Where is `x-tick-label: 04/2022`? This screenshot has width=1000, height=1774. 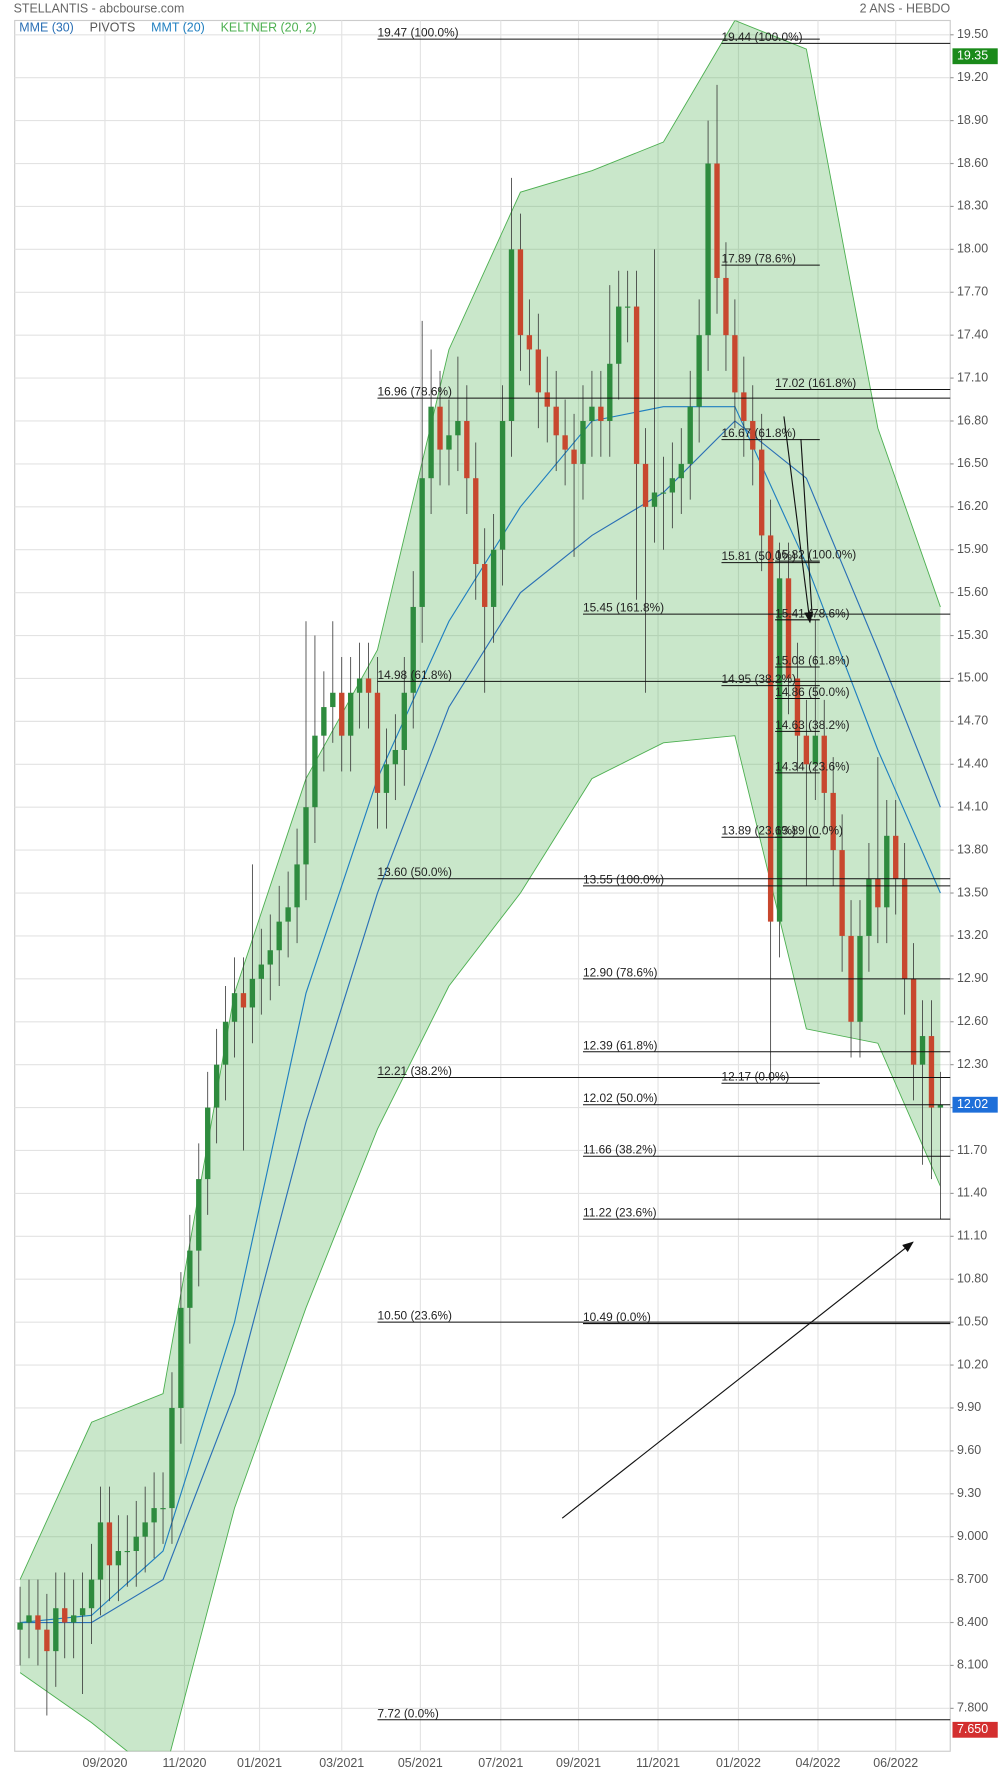 x-tick-label: 04/2022 is located at coordinates (818, 1763).